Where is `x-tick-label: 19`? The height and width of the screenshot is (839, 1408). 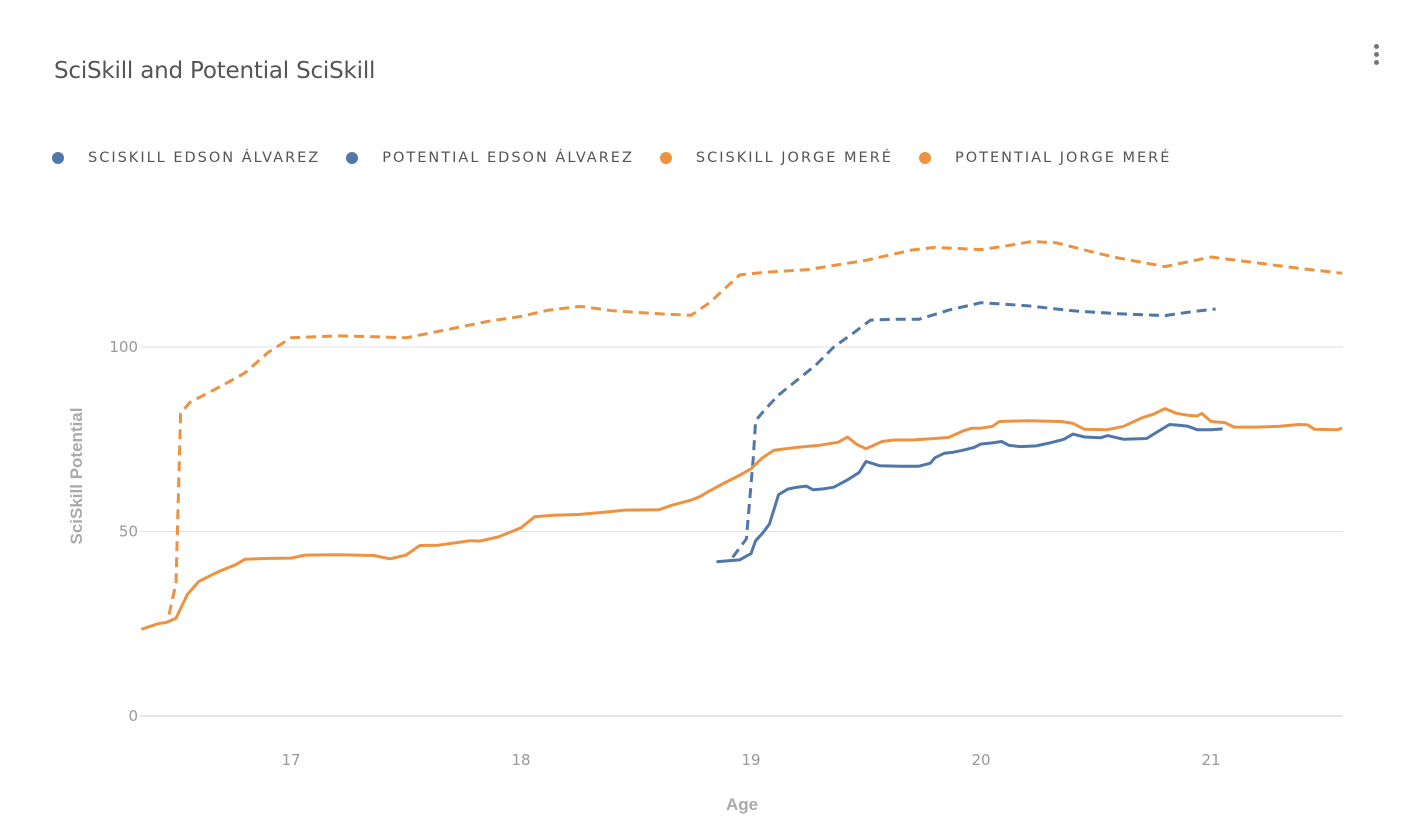 x-tick-label: 19 is located at coordinates (750, 760).